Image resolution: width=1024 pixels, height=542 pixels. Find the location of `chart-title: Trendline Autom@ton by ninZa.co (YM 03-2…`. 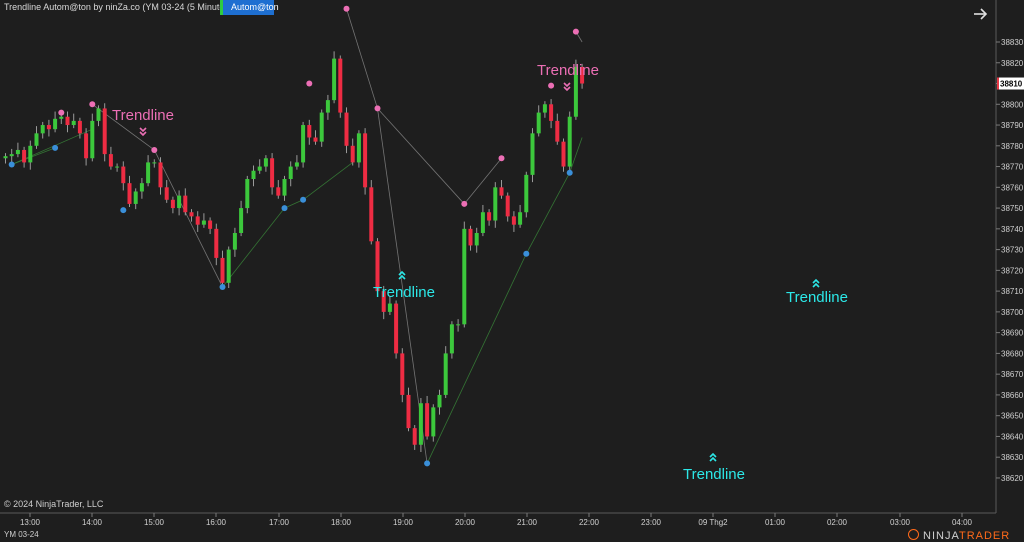

chart-title: Trendline Autom@ton by ninZa.co (YM 03-2… is located at coordinates (117, 7).